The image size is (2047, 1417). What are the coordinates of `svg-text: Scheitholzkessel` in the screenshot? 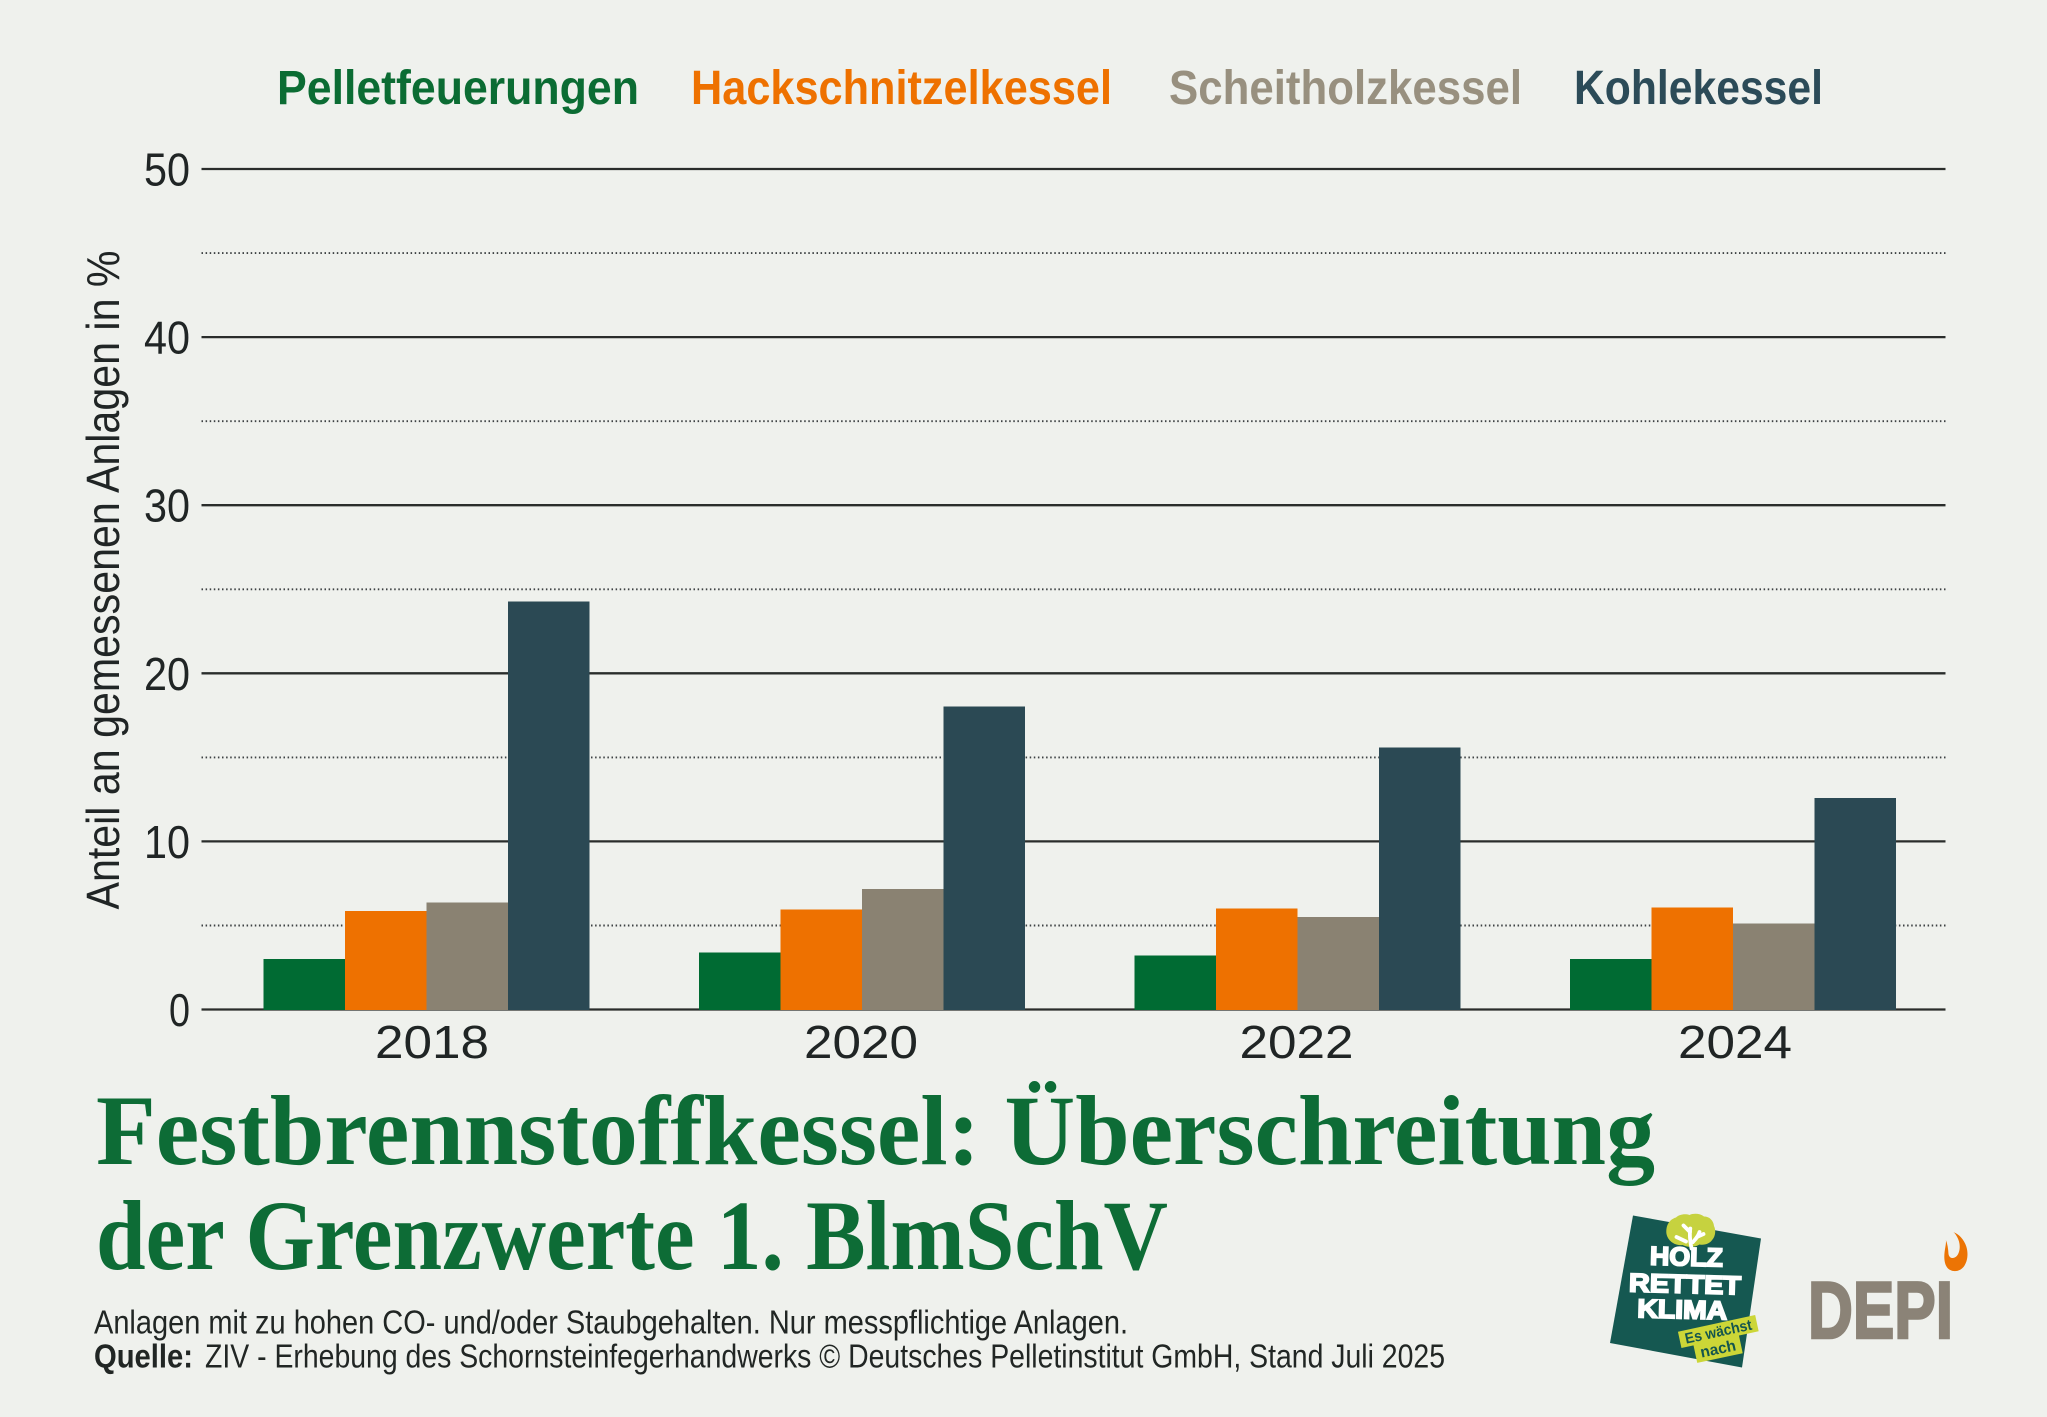 It's located at (1345, 88).